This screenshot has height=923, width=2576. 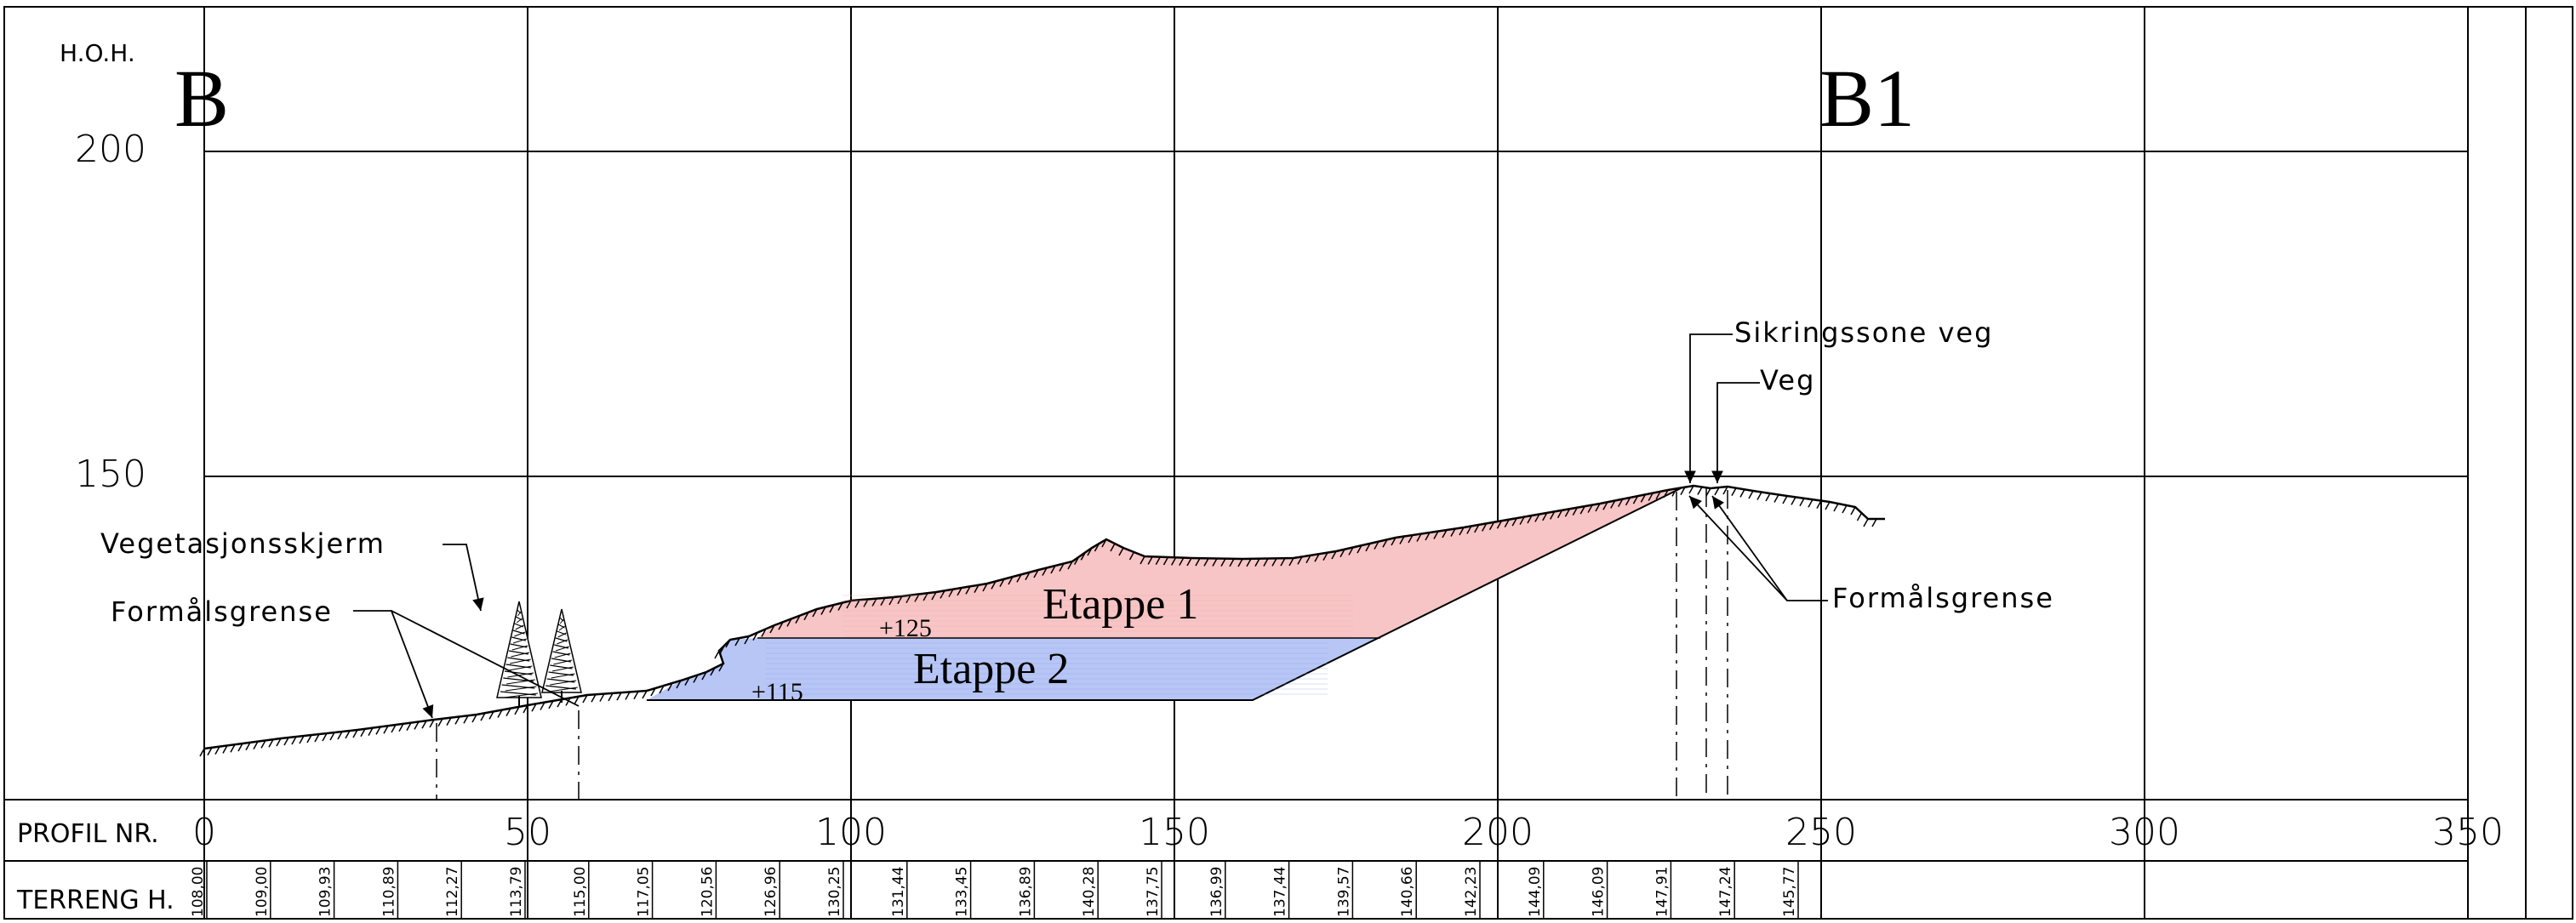 I want to click on terrain-height-value: 112,27, so click(x=452, y=892).